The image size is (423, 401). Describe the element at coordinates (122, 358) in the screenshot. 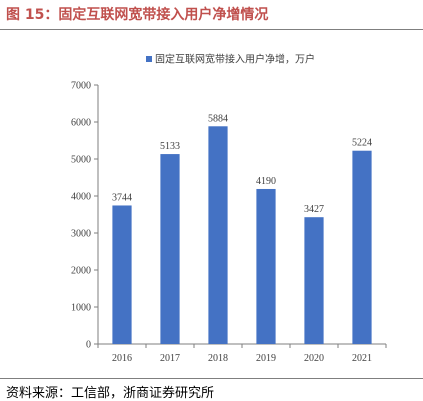

I see `x-tick-label: 2016` at that location.